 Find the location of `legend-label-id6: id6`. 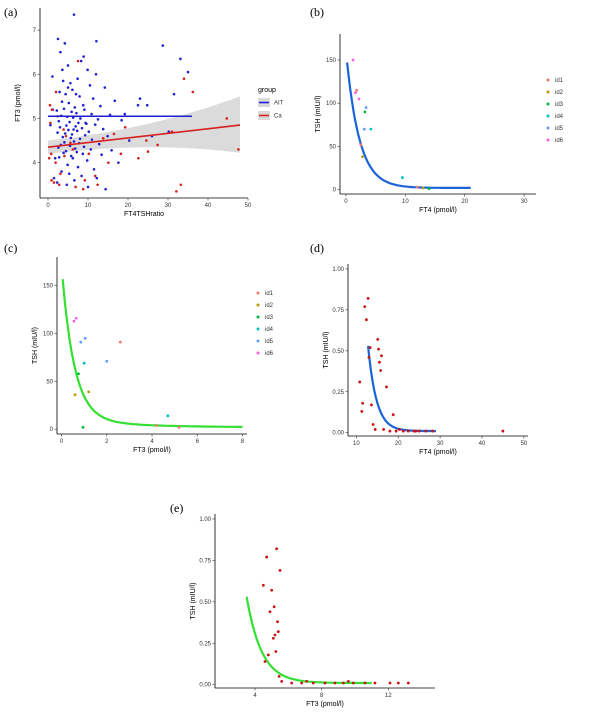

legend-label-id6: id6 is located at coordinates (559, 141).